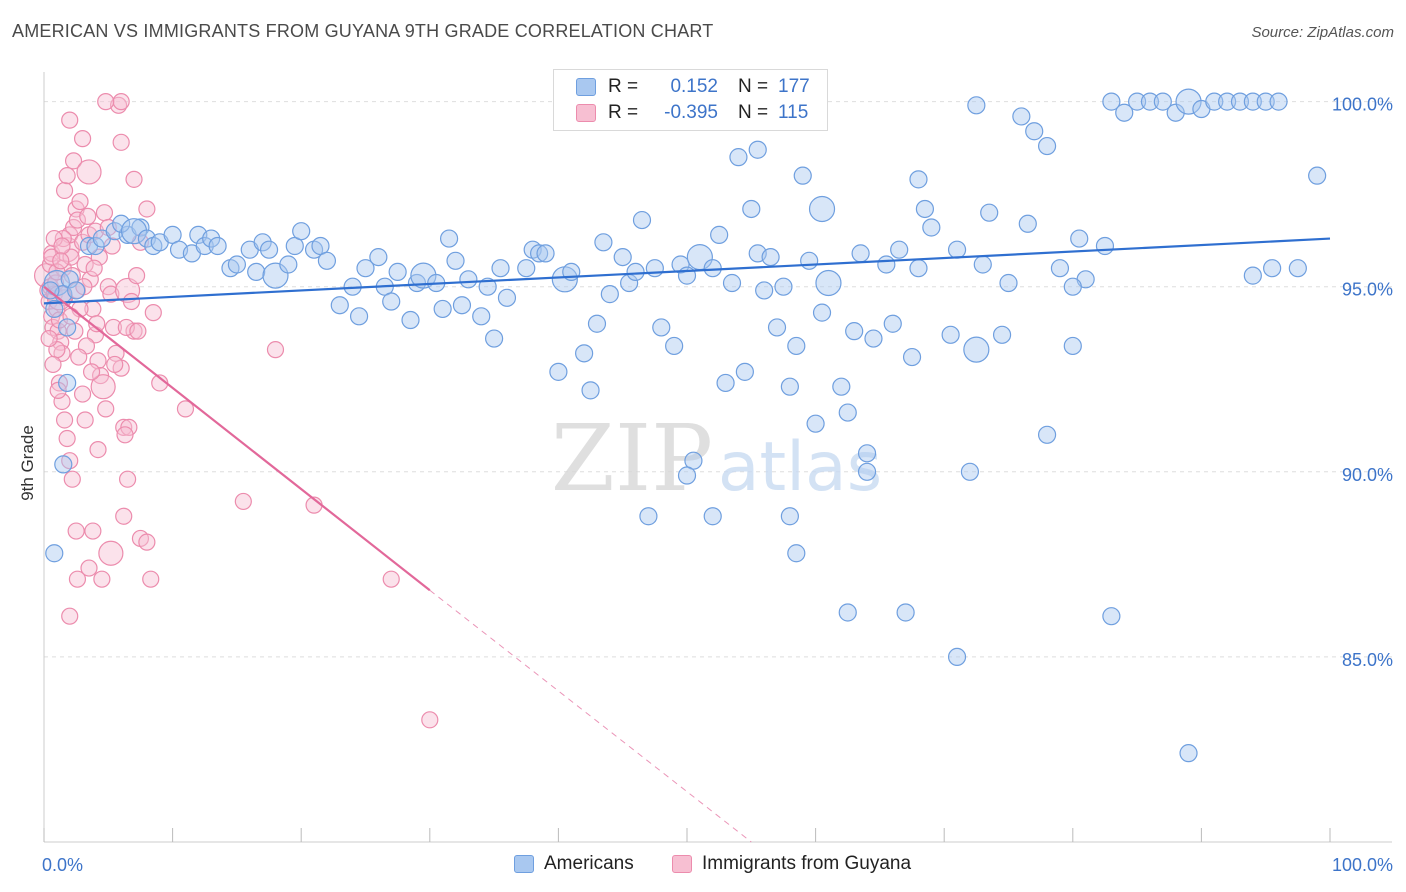  What do you see at coordinates (694, 86) in the screenshot?
I see `legend-r-value-americans: 0.152` at bounding box center [694, 86].